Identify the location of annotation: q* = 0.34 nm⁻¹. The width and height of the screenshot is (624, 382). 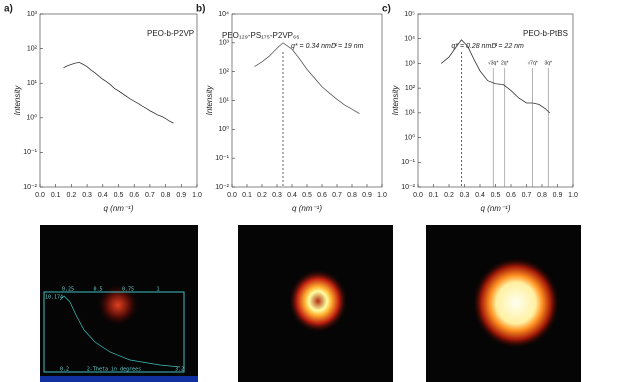
(314, 46).